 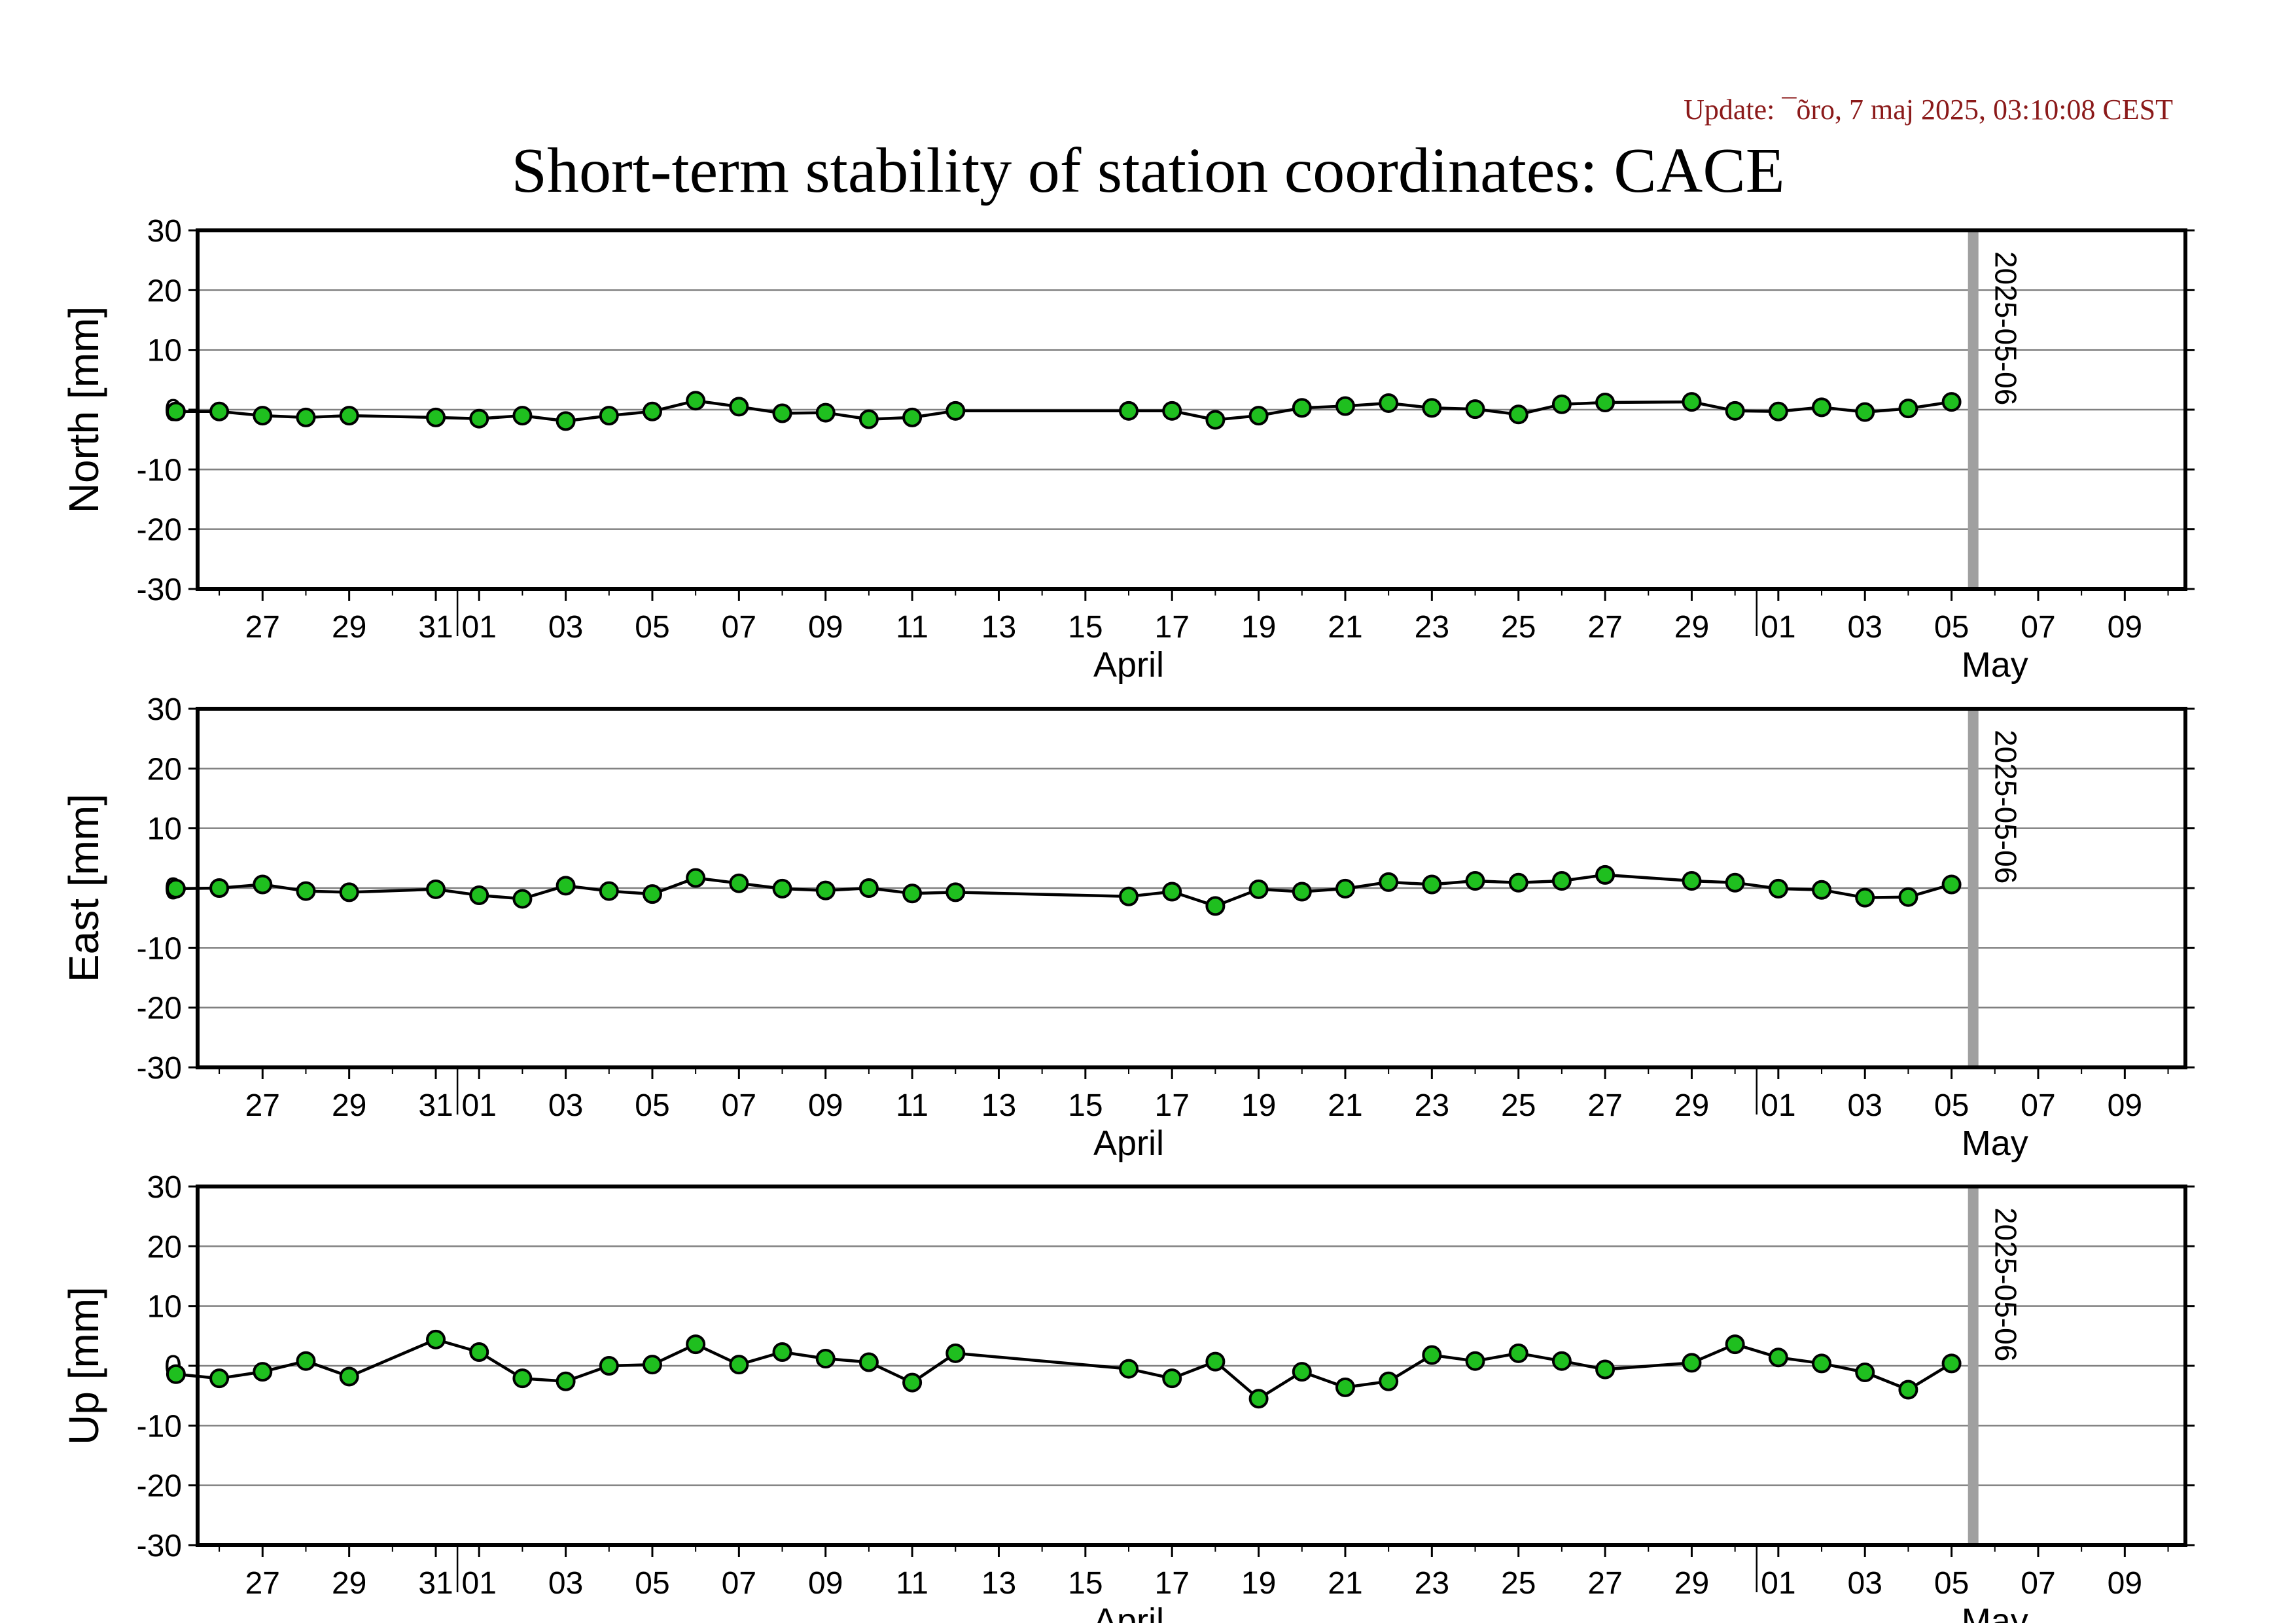 What do you see at coordinates (1345, 1105) in the screenshot?
I see `x-tick-label: 21` at bounding box center [1345, 1105].